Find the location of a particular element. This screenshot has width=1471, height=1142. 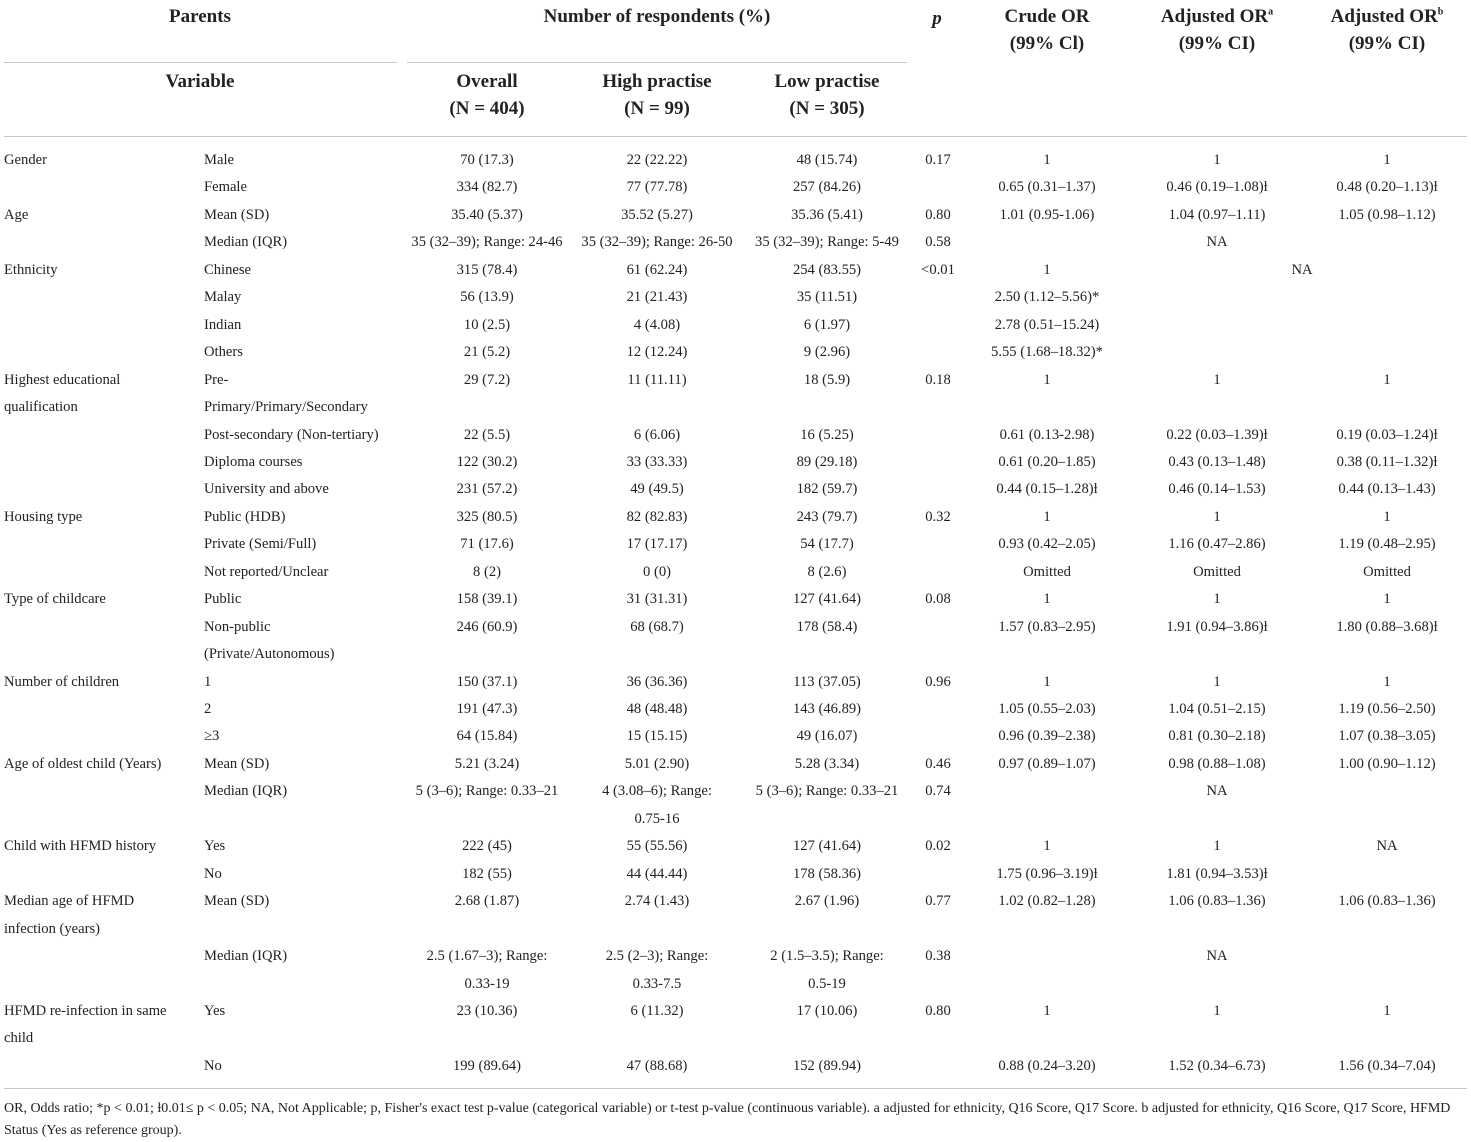

header-number-of-respondents: Number of respondents (%) is located at coordinates (657, 16).